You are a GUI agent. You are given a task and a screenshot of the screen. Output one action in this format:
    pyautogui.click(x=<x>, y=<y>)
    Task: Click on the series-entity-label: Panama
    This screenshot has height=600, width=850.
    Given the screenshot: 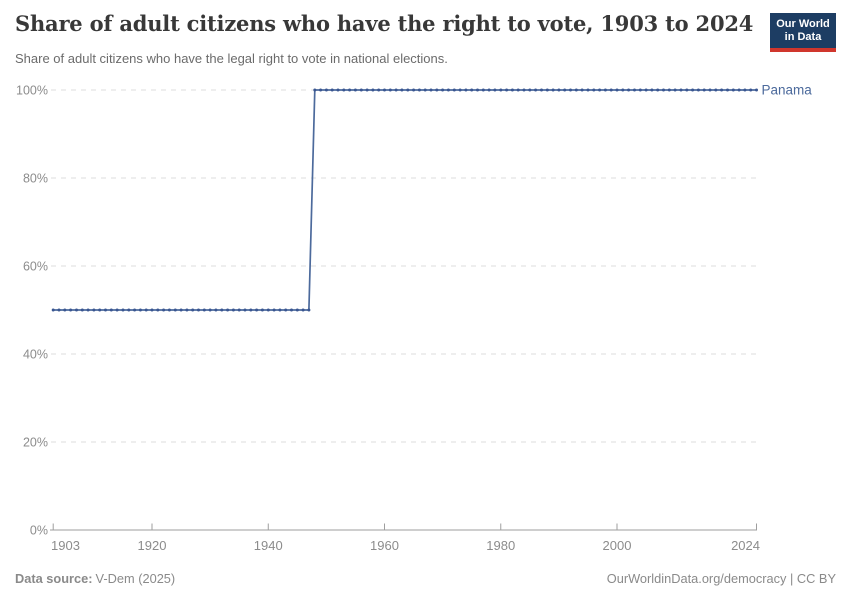 What is the action you would take?
    pyautogui.click(x=787, y=90)
    